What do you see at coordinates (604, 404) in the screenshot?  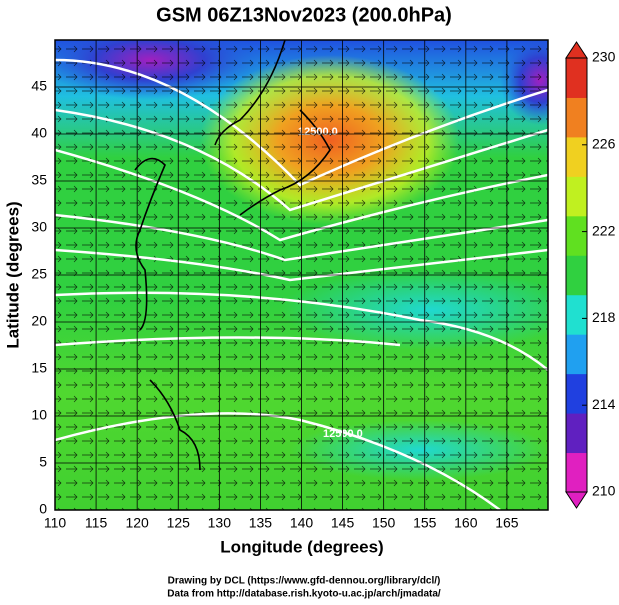 I see `colorbar-tick-label: 214` at bounding box center [604, 404].